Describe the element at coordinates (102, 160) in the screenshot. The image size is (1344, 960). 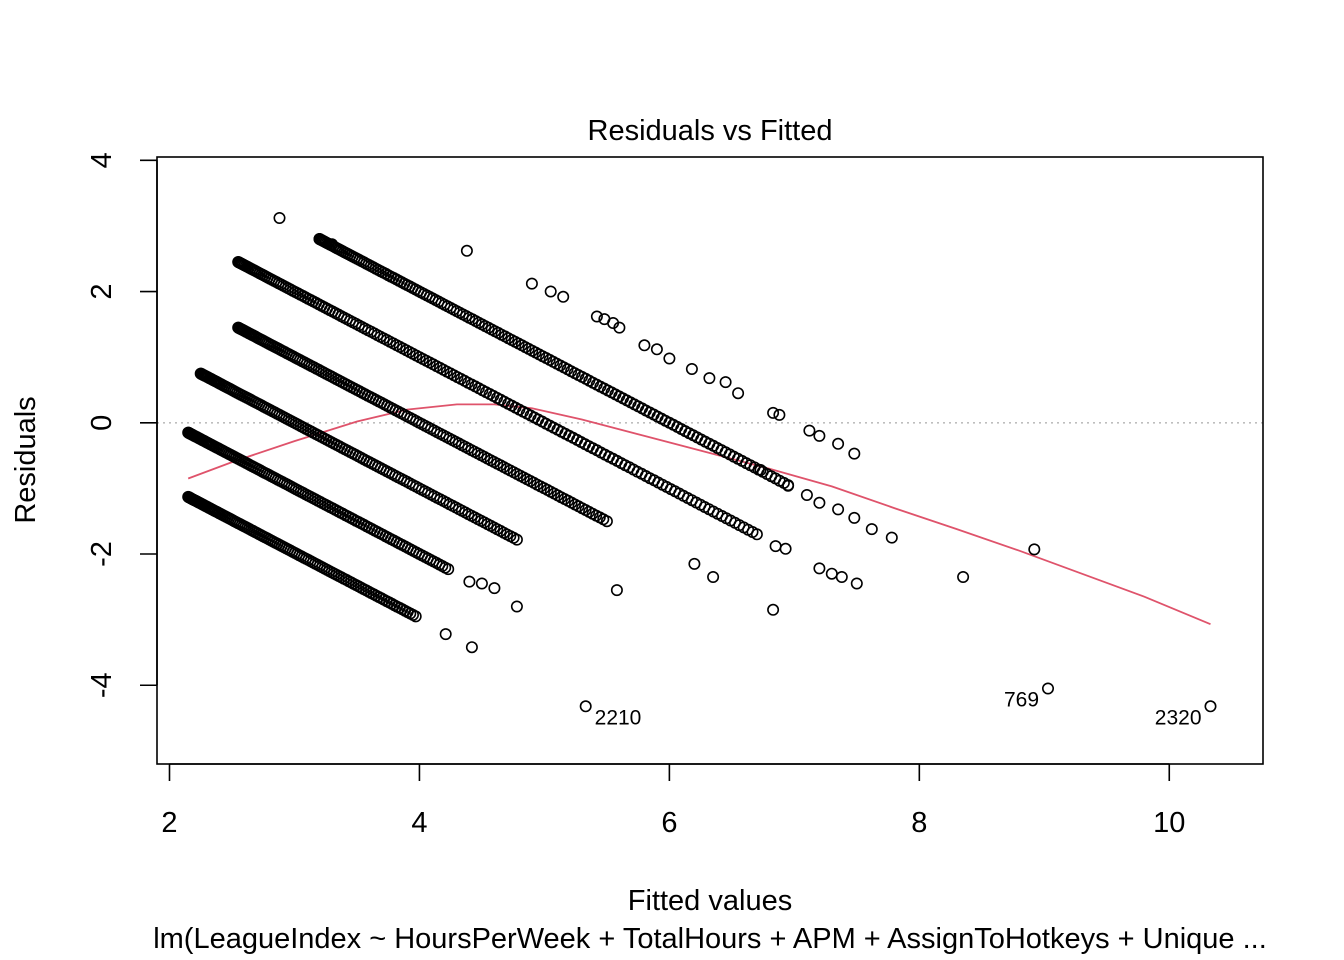
I see `y-tick-label: 4` at that location.